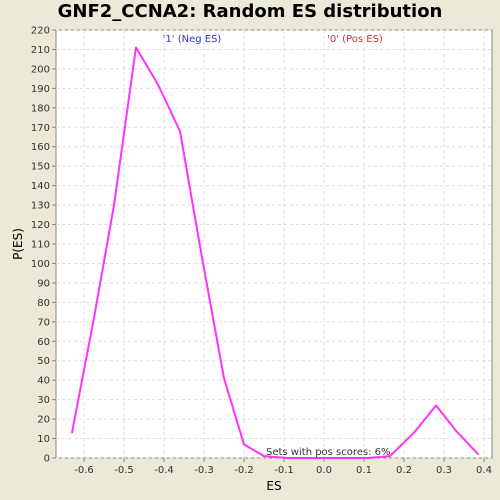 The width and height of the screenshot is (500, 500). What do you see at coordinates (364, 470) in the screenshot?
I see `x-tick-label: 0.1` at bounding box center [364, 470].